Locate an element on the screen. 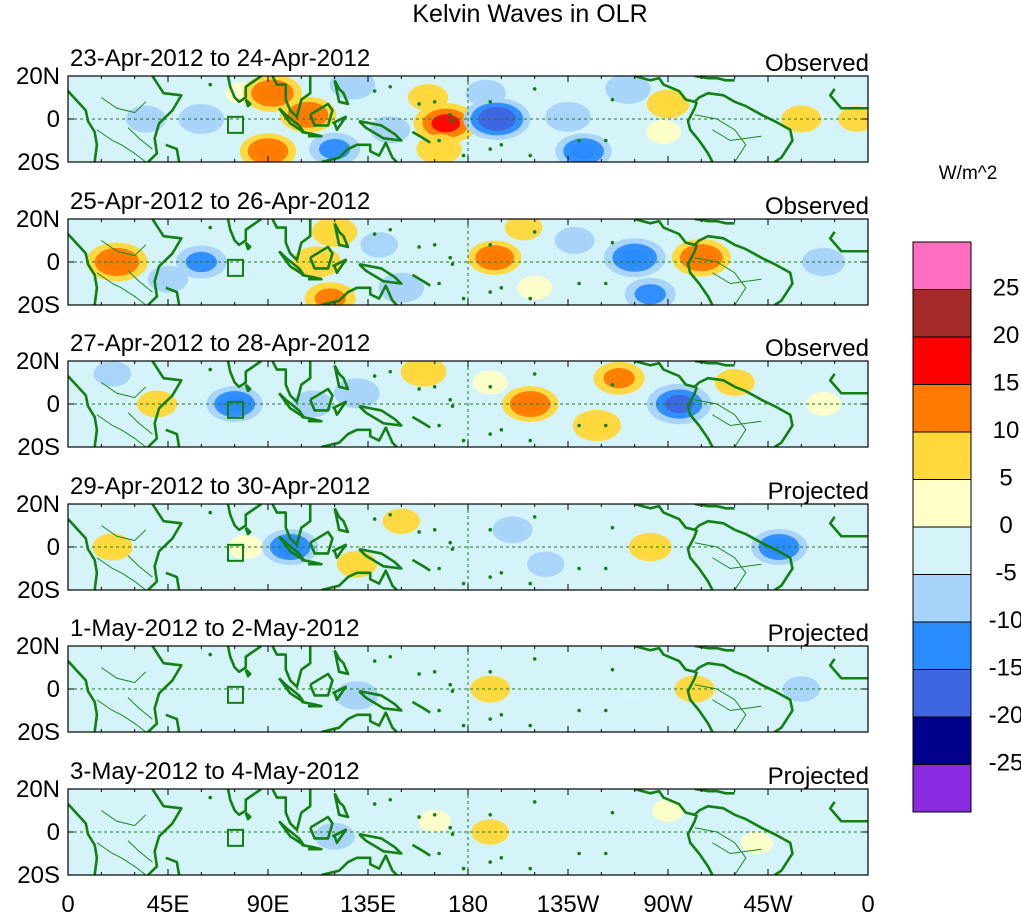 The height and width of the screenshot is (920, 1021). x-tick-label: 45W is located at coordinates (768, 904).